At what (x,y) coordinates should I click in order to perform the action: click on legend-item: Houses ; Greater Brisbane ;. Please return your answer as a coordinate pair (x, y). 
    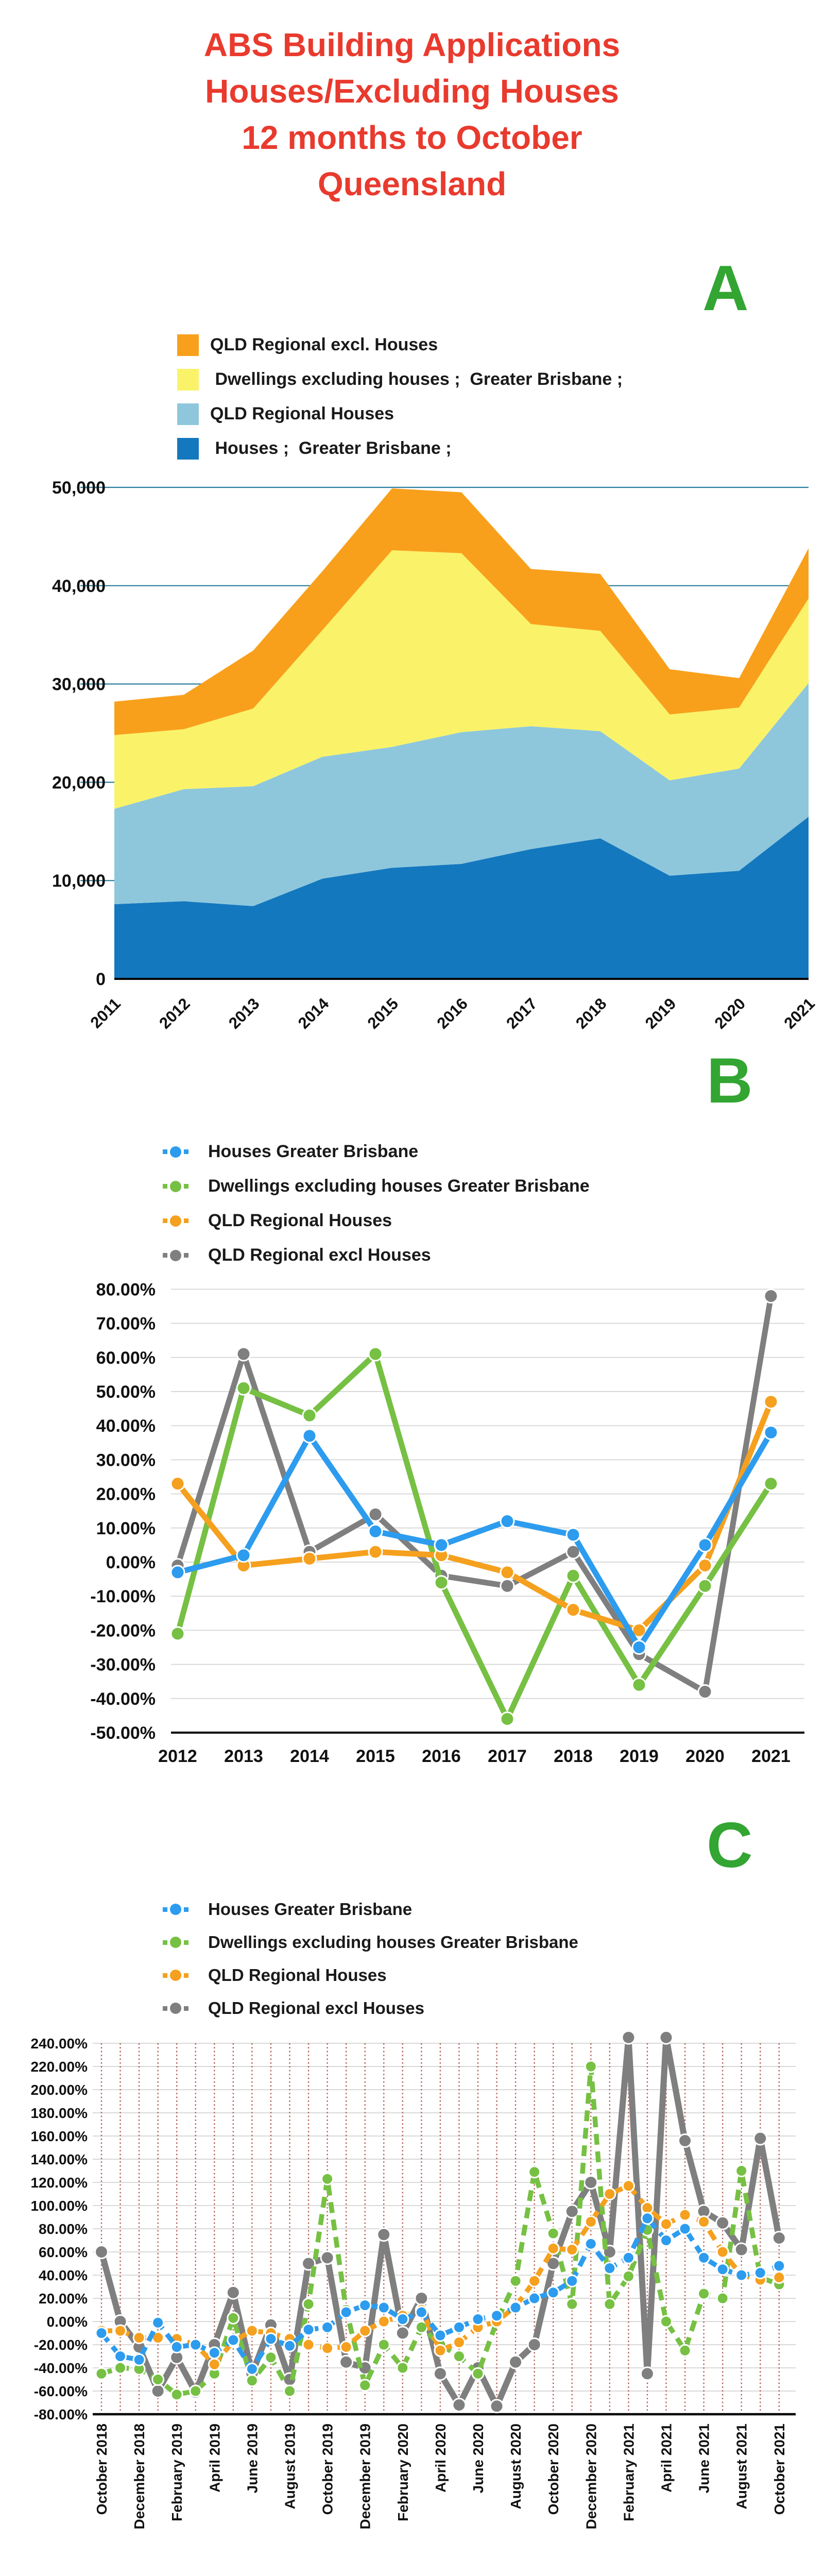
    Looking at the image, I should click on (400, 448).